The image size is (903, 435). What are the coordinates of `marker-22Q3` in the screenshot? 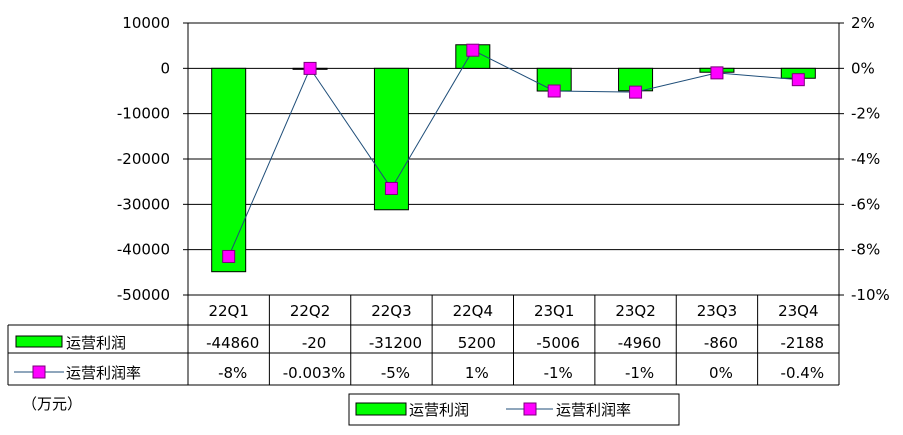 It's located at (391, 188).